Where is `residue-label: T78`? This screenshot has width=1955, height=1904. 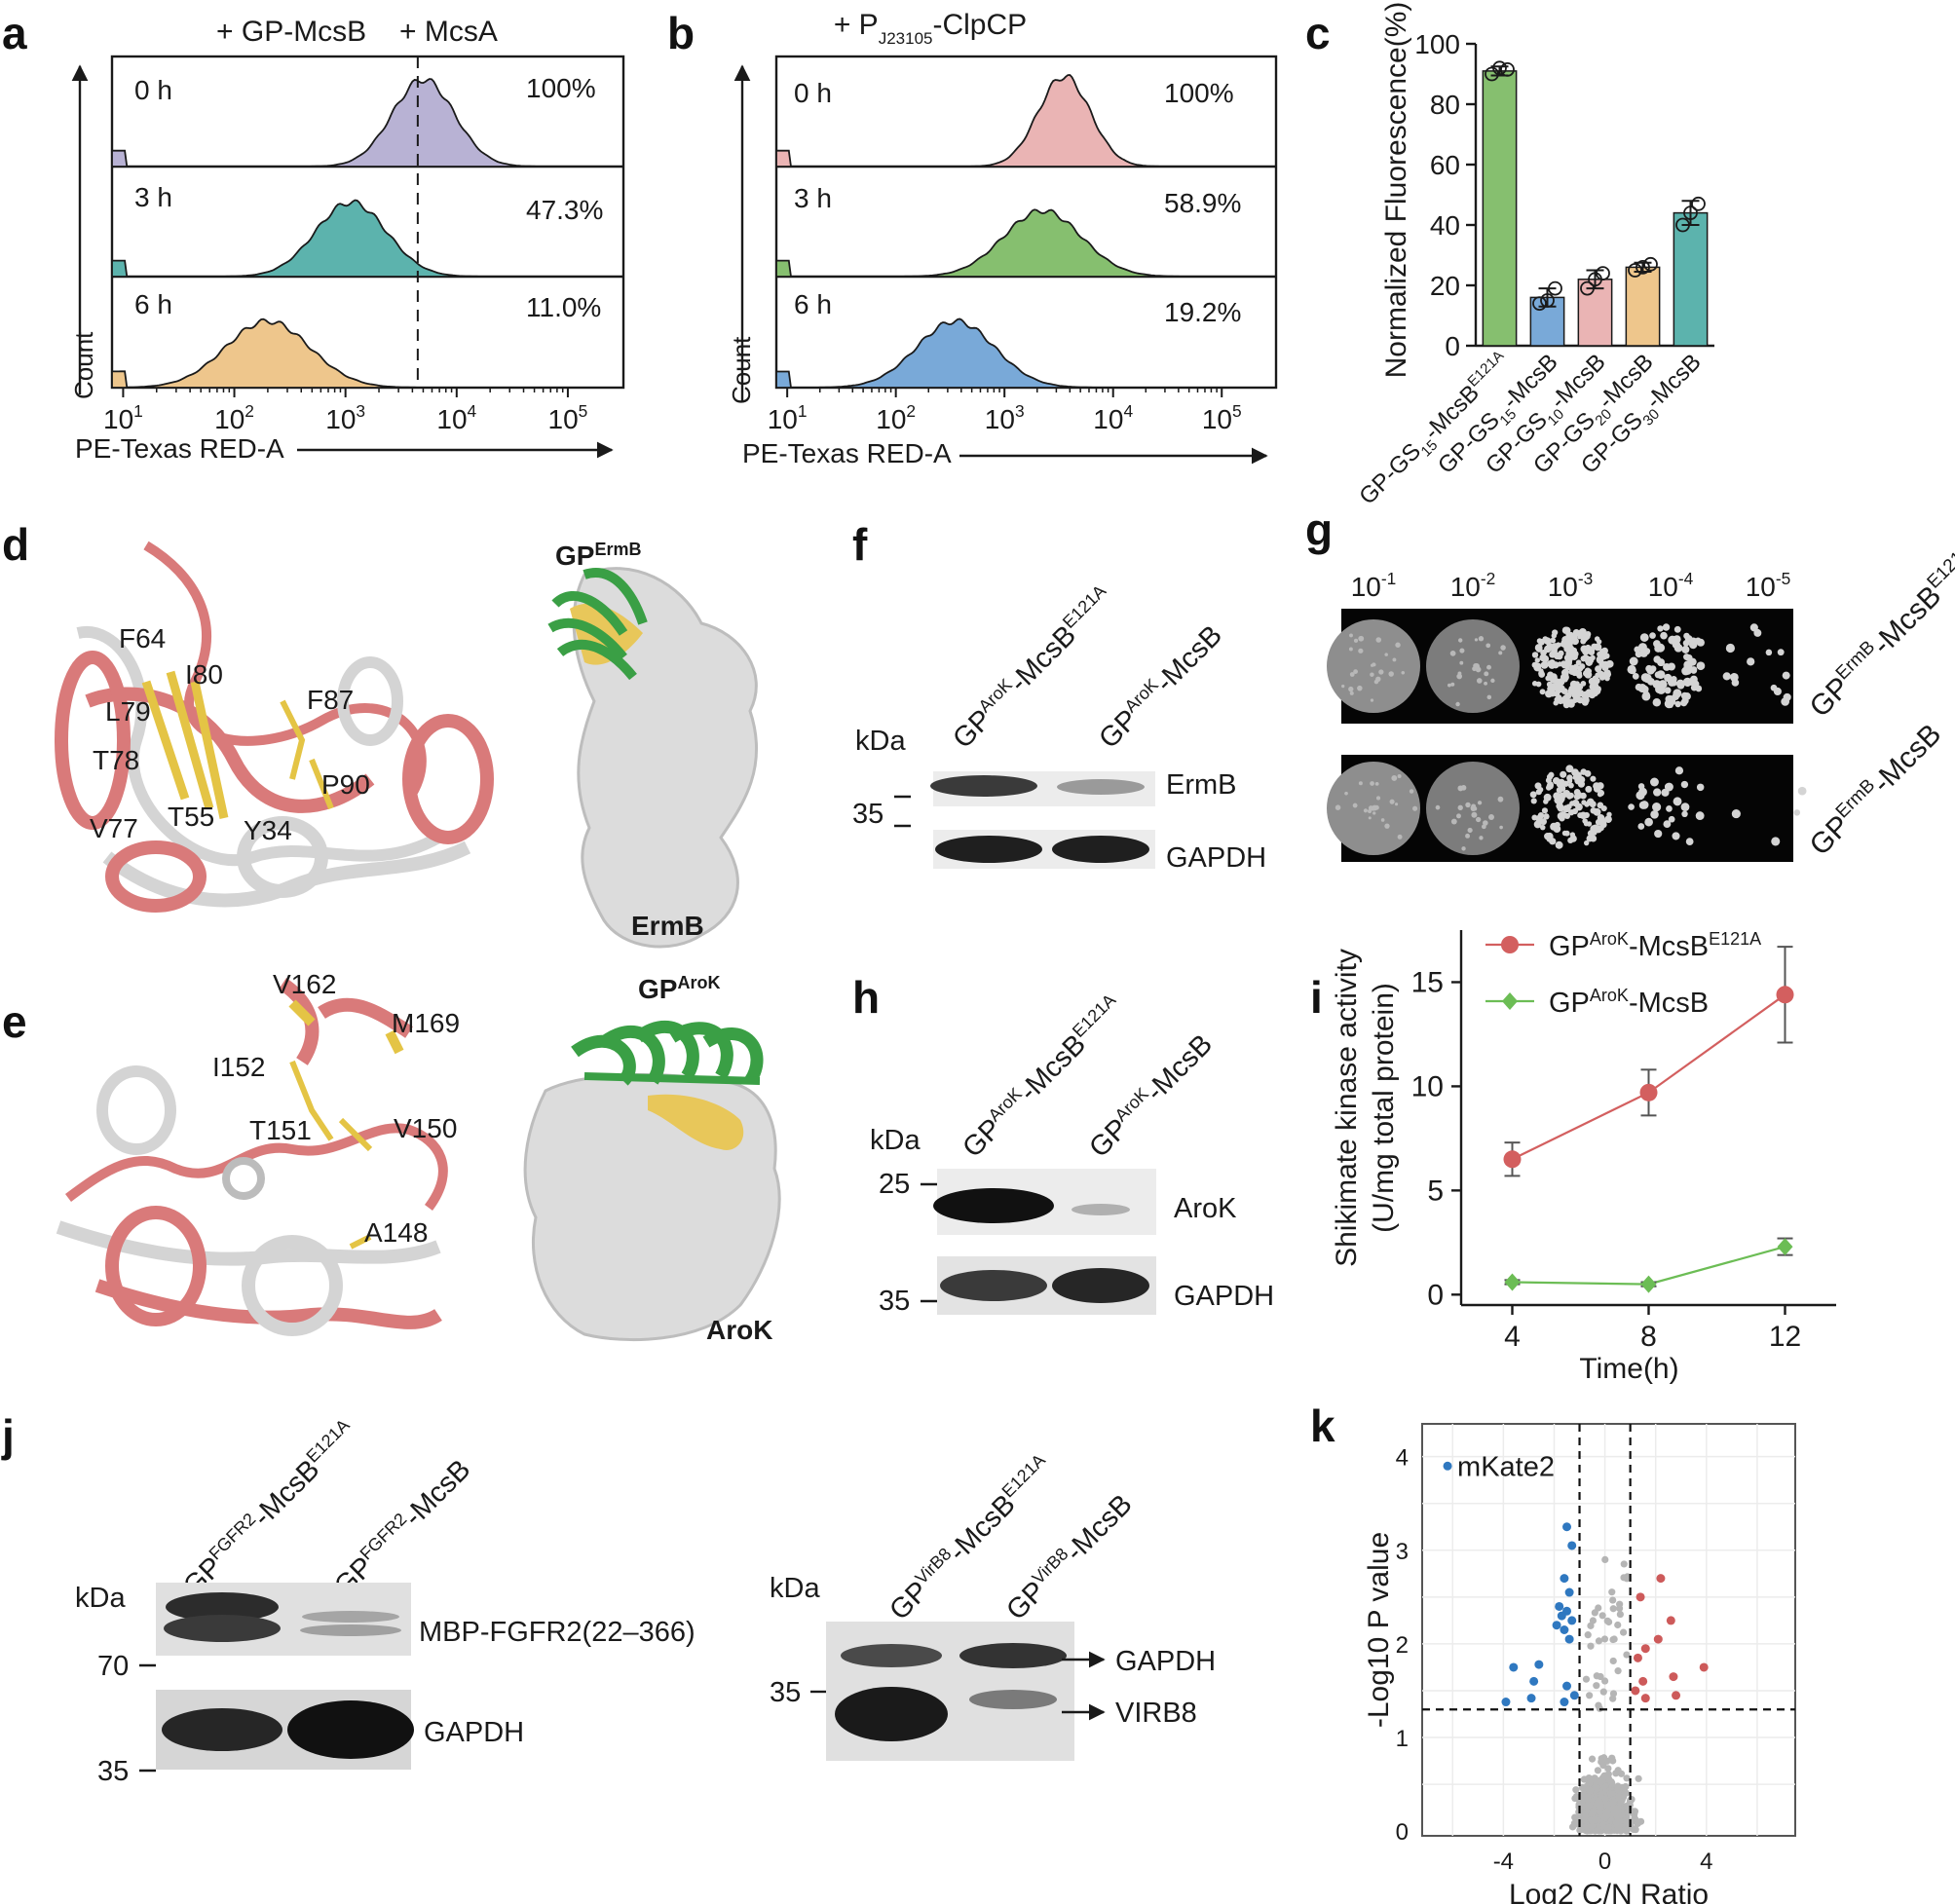 residue-label: T78 is located at coordinates (116, 760).